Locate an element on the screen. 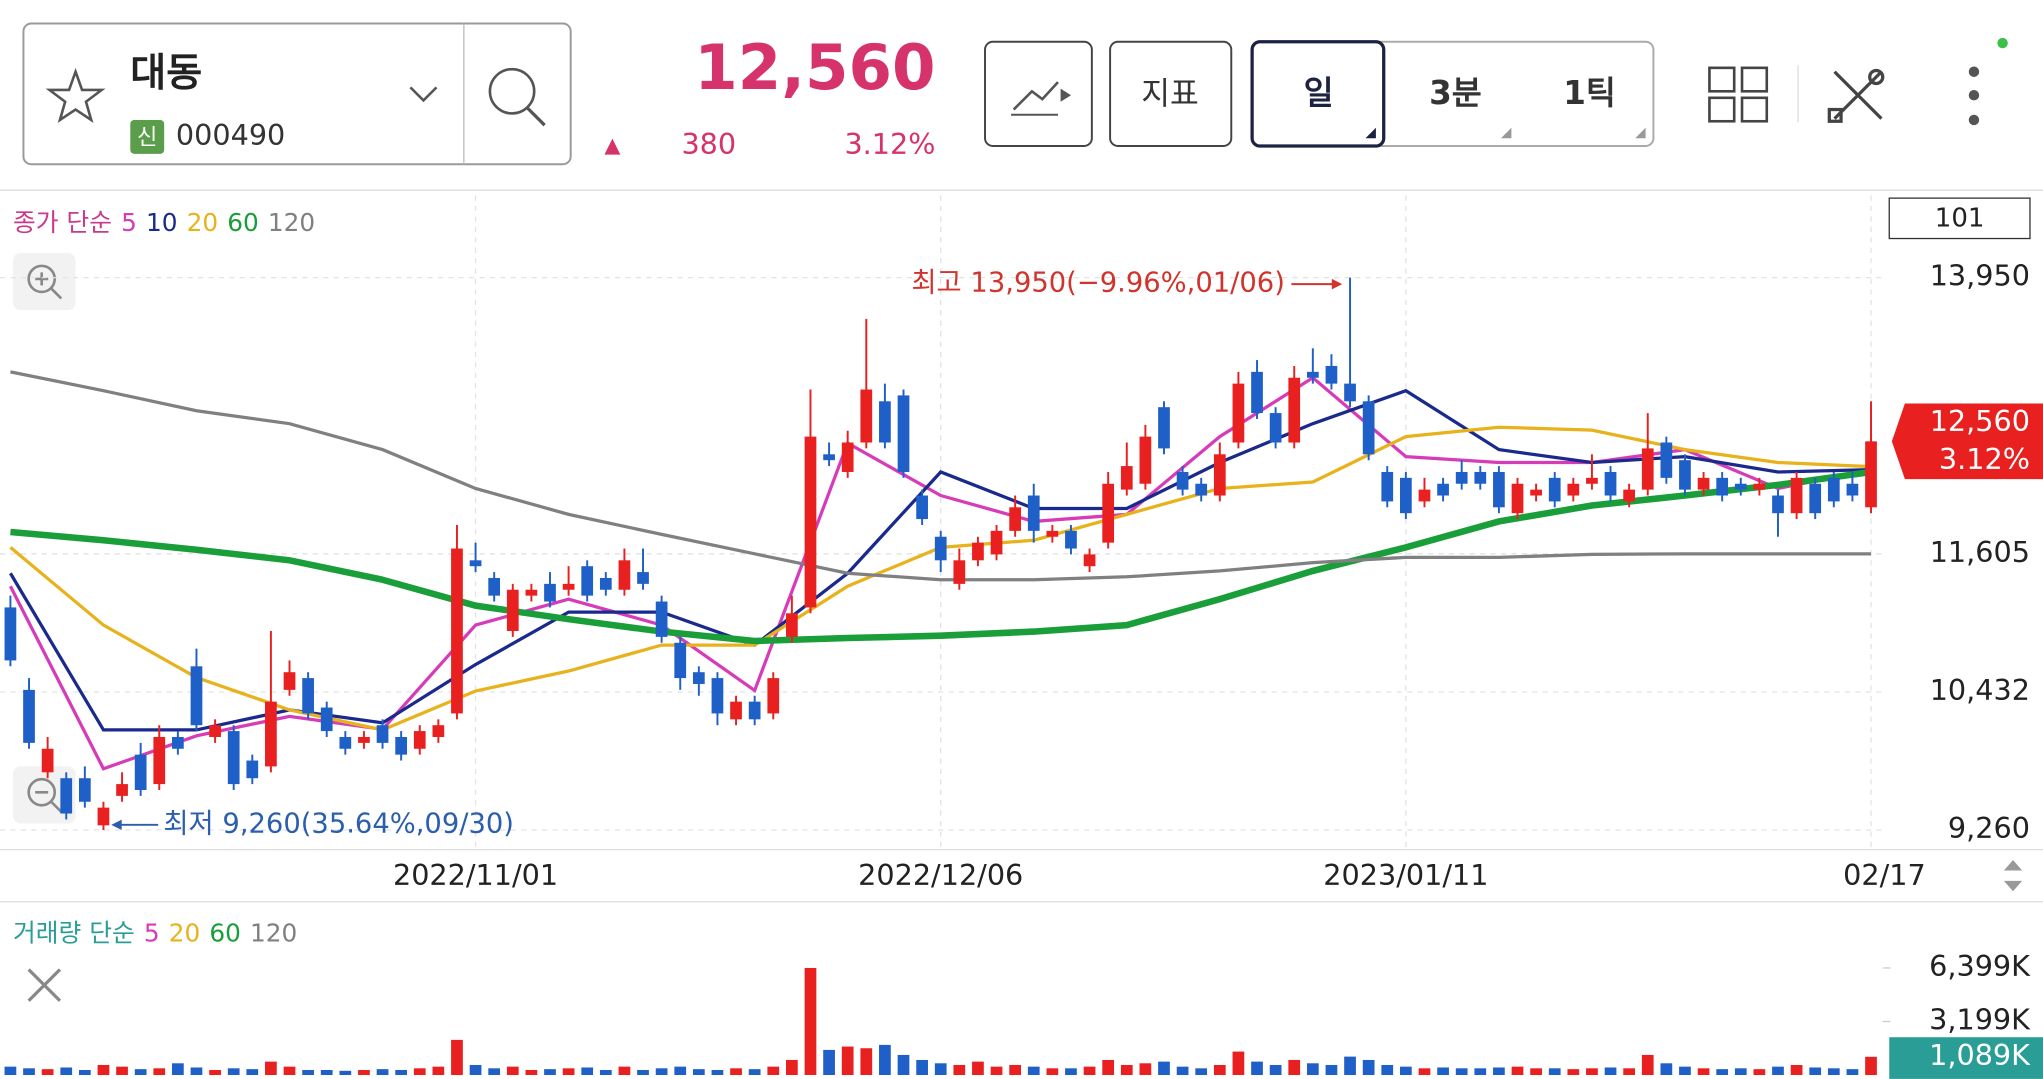  price-change: 380 is located at coordinates (708, 144).